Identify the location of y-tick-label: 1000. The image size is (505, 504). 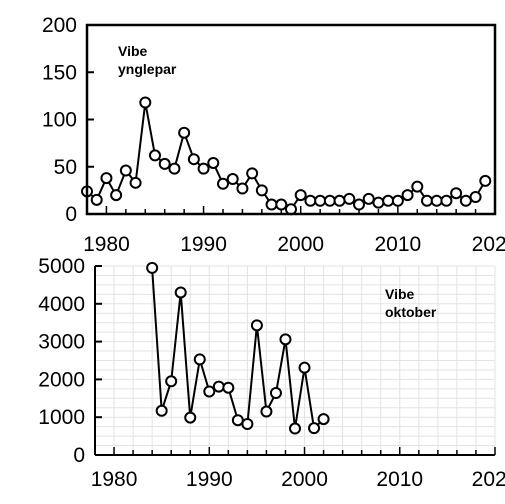
(61, 417).